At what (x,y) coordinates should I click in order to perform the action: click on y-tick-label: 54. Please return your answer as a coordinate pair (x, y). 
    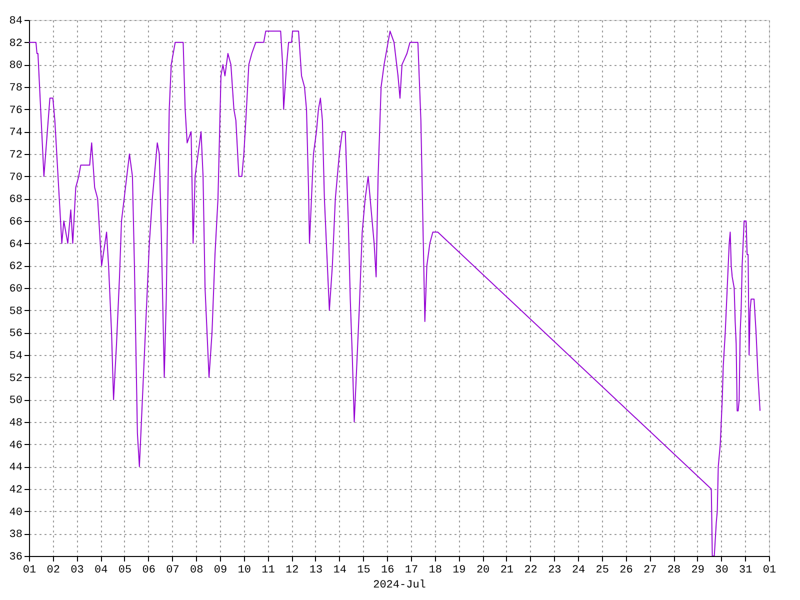
    Looking at the image, I should click on (16, 356).